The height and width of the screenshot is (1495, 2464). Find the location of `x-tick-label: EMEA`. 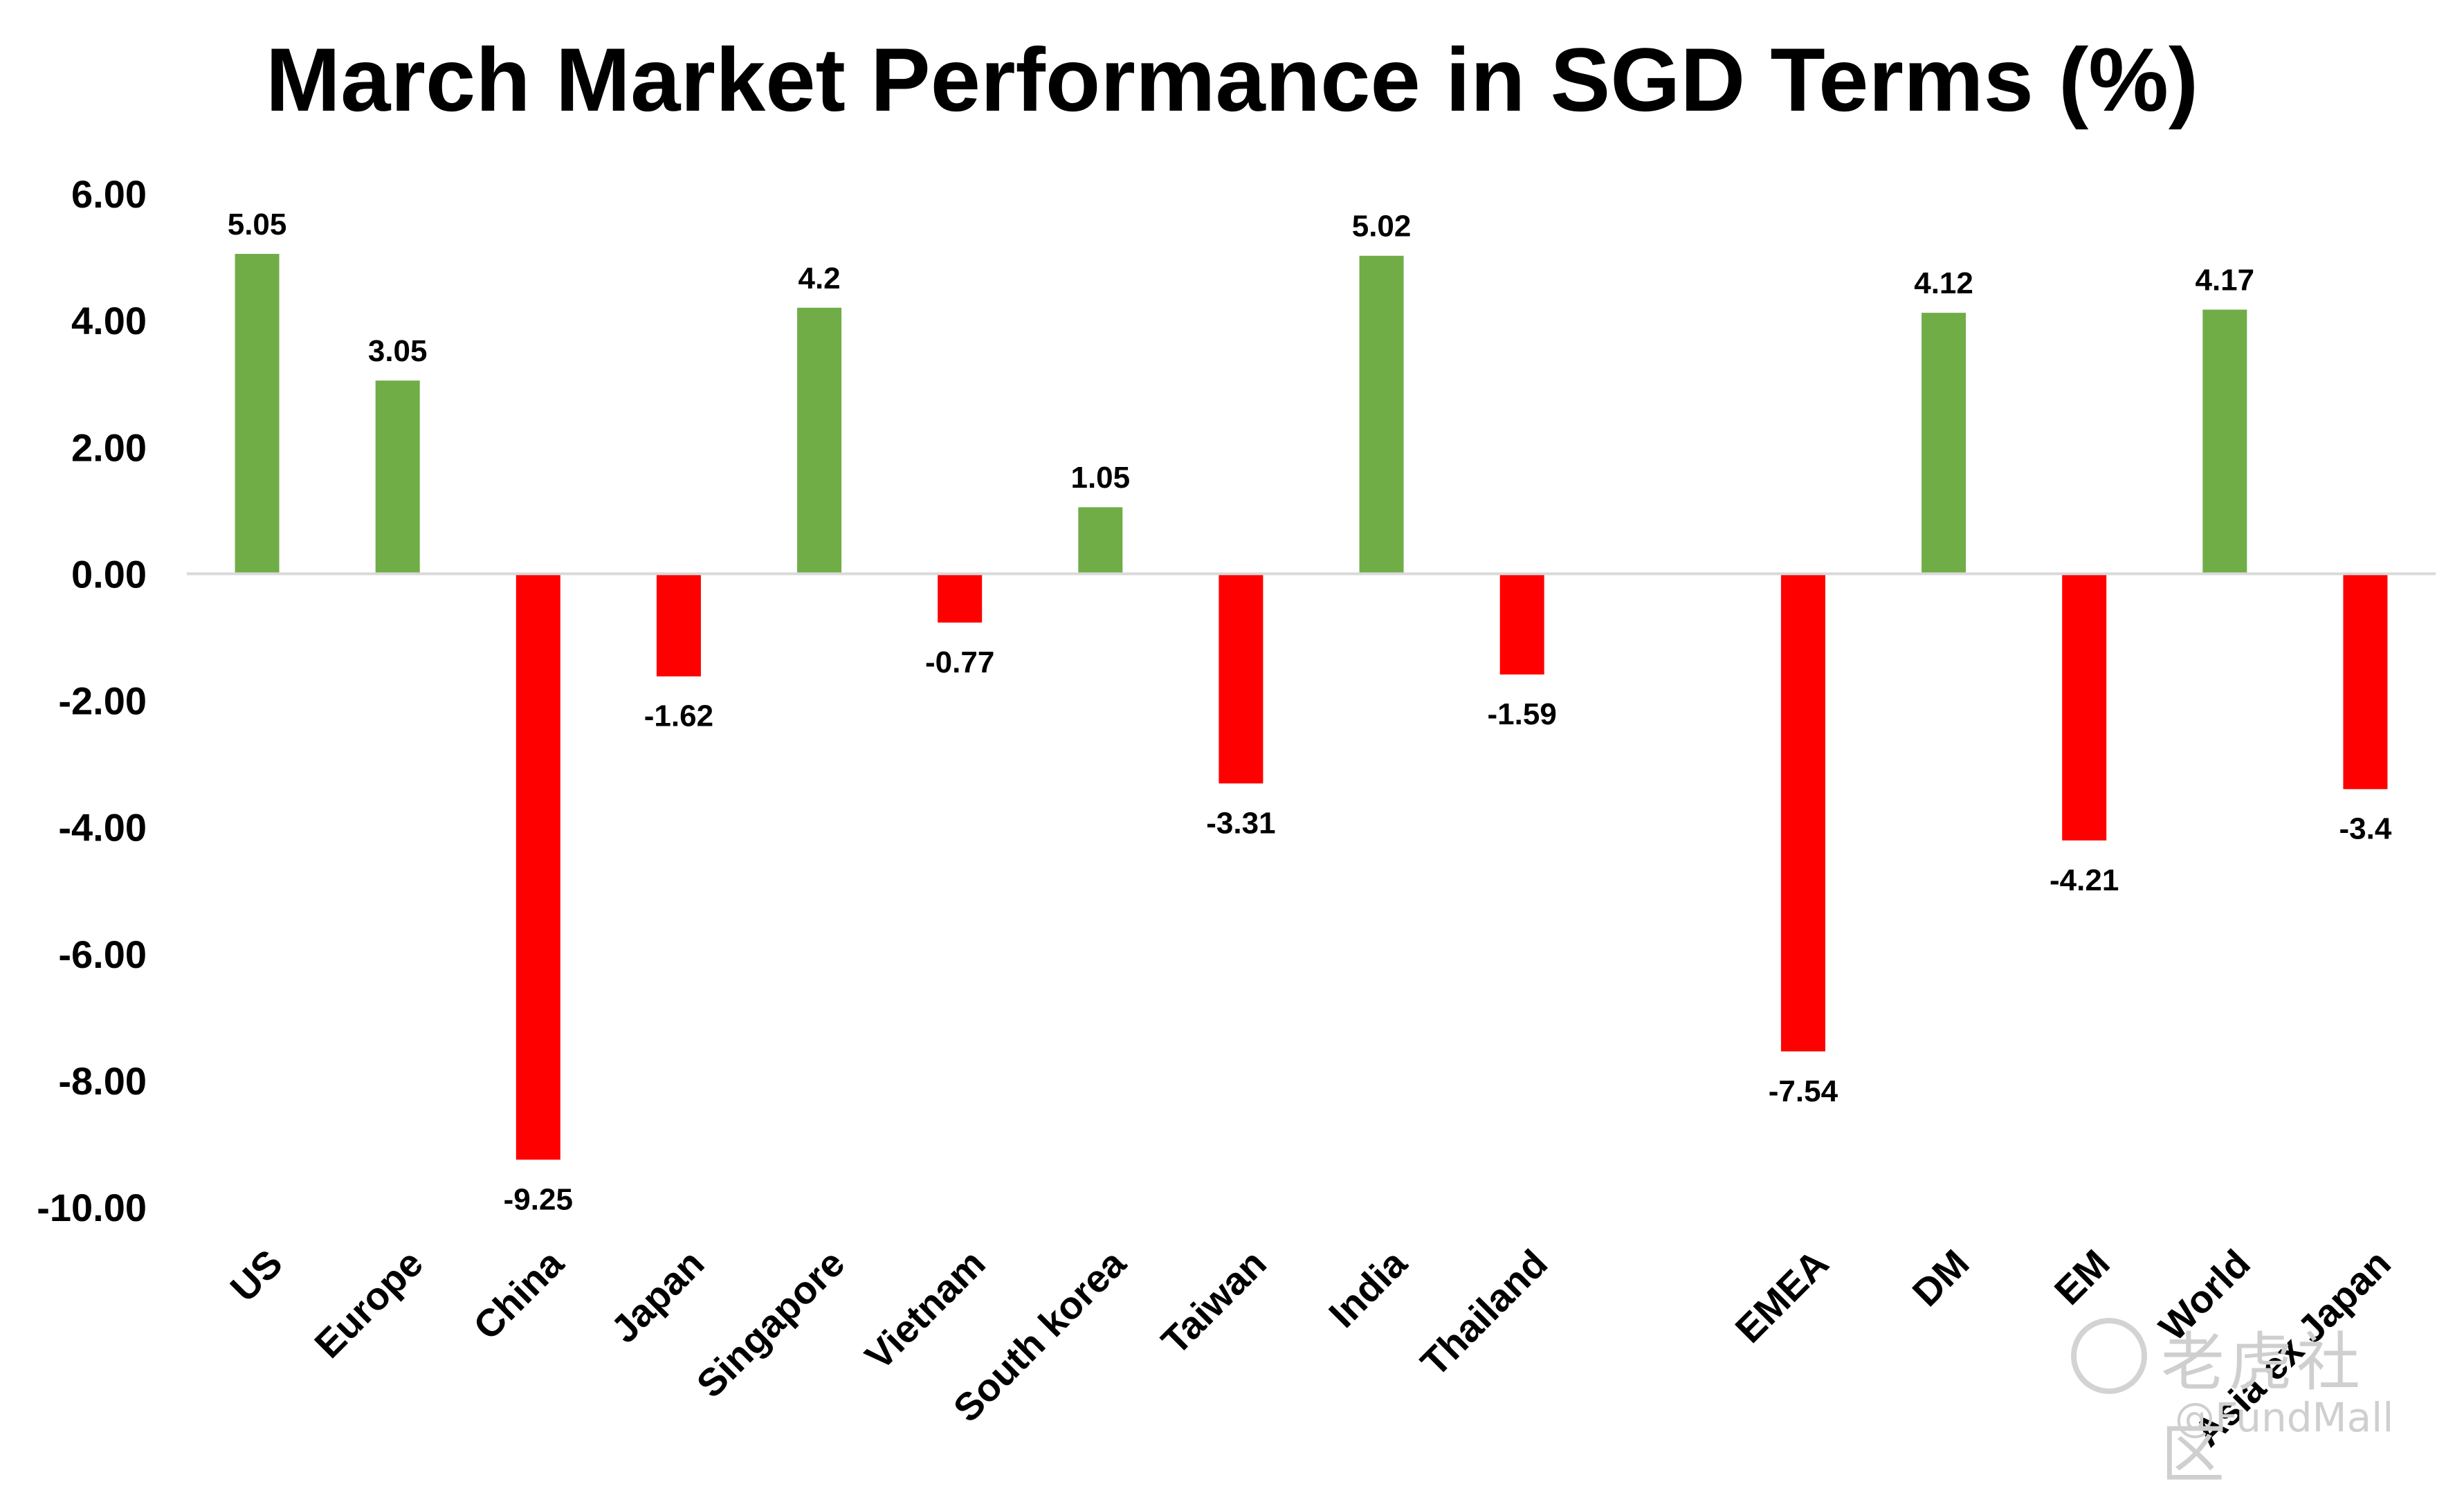

x-tick-label: EMEA is located at coordinates (1781, 1296).